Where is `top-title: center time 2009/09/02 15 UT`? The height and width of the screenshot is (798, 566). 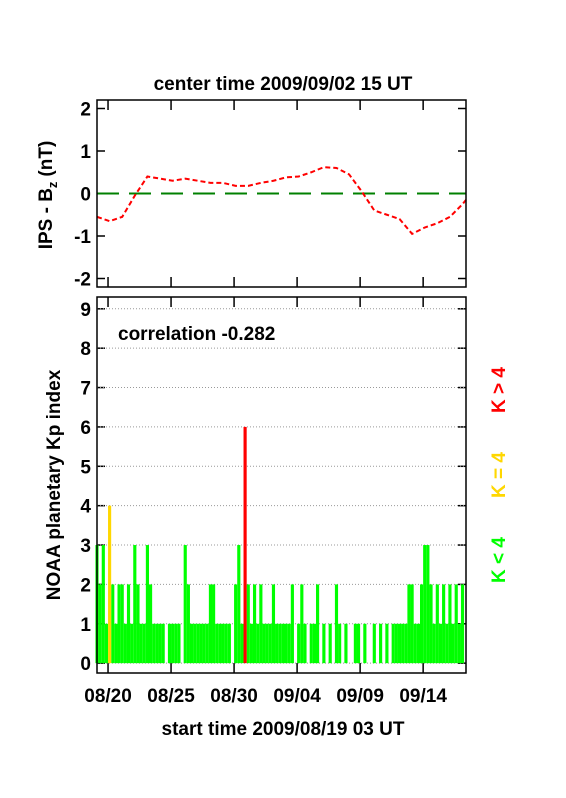
top-title: center time 2009/09/02 15 UT is located at coordinates (283, 84).